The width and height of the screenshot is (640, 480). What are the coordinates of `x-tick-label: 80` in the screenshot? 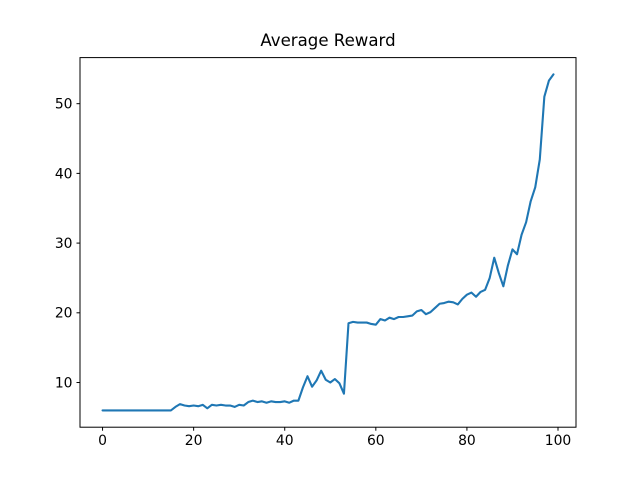 It's located at (467, 441).